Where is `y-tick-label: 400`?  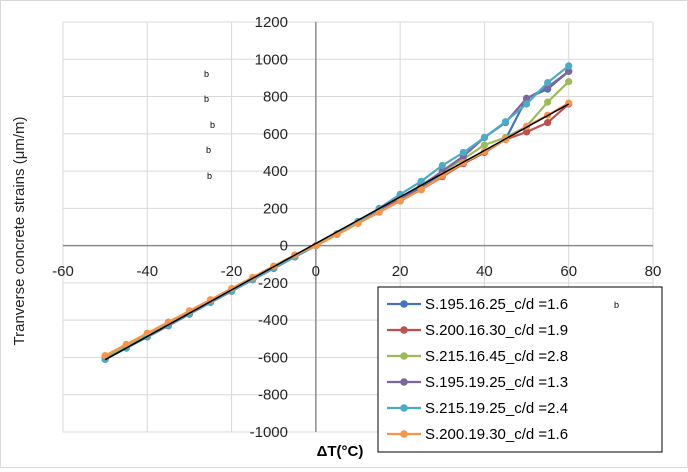 y-tick-label: 400 is located at coordinates (275, 171).